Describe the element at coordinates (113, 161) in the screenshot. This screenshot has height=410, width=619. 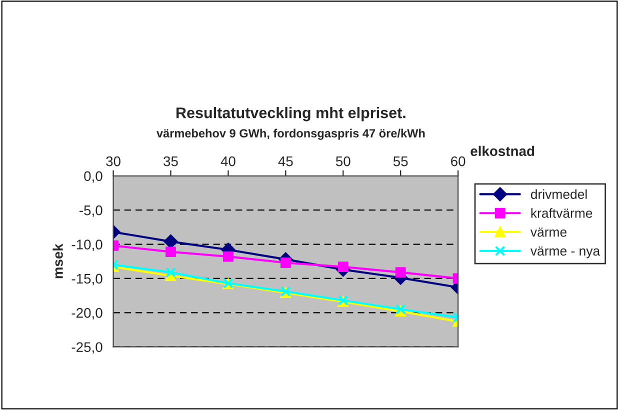
I see `x-tick-label: 30` at that location.